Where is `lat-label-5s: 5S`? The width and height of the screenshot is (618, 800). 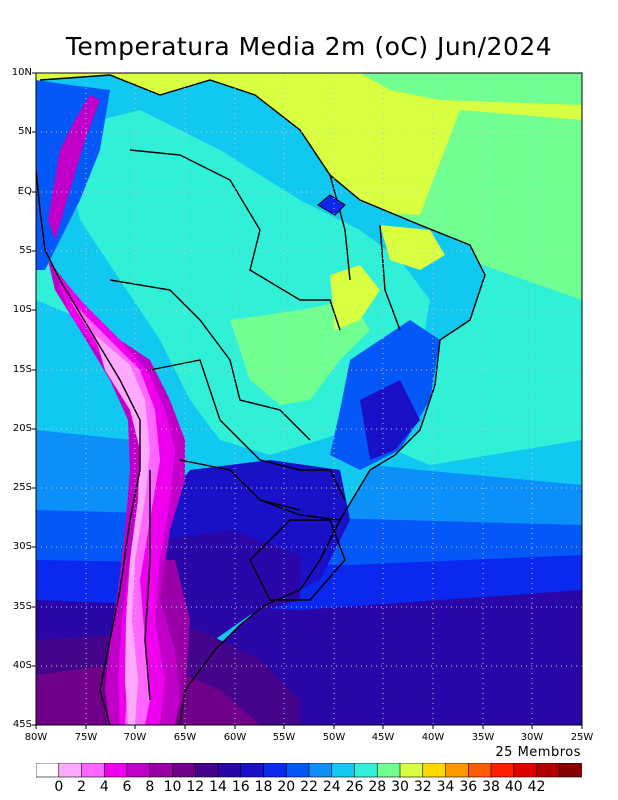
lat-label-5s: 5S is located at coordinates (25, 250).